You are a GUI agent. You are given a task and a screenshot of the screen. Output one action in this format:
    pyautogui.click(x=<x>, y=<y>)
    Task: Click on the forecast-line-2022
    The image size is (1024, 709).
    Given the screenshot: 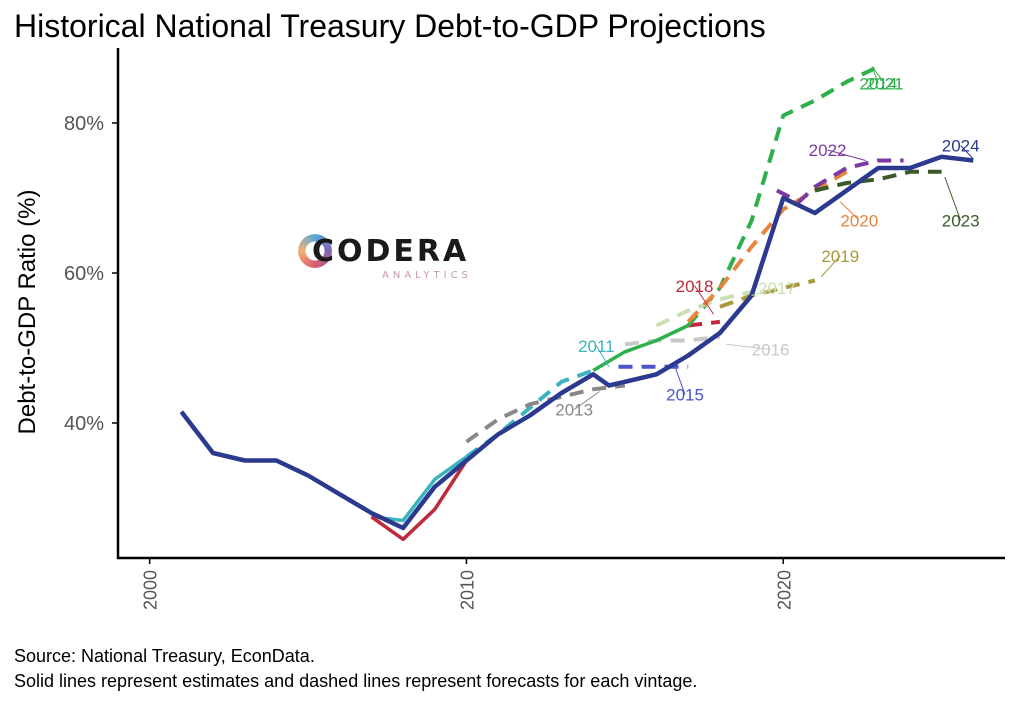 What is the action you would take?
    pyautogui.click(x=839, y=181)
    